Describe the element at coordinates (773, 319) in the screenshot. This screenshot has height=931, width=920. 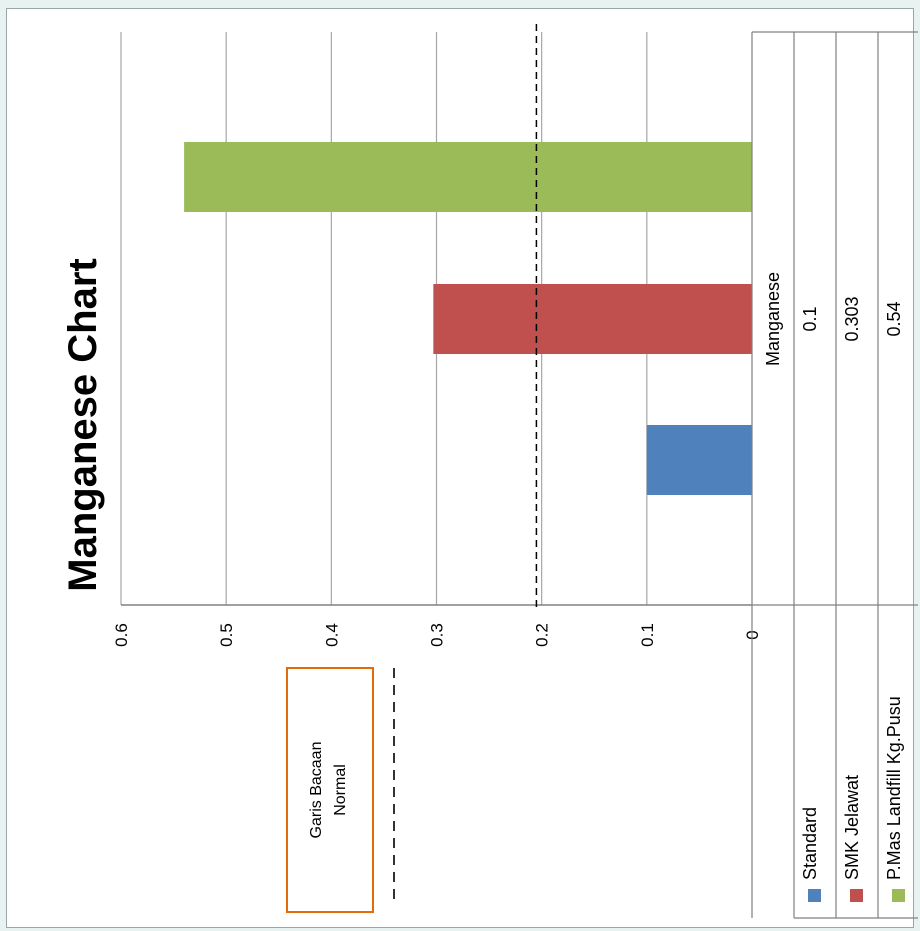
I see `table-header: Manganese` at that location.